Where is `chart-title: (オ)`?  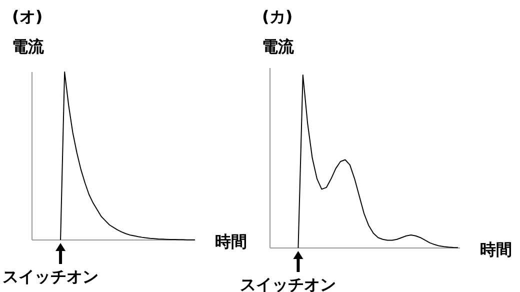
chart-title: (オ) is located at coordinates (27, 16).